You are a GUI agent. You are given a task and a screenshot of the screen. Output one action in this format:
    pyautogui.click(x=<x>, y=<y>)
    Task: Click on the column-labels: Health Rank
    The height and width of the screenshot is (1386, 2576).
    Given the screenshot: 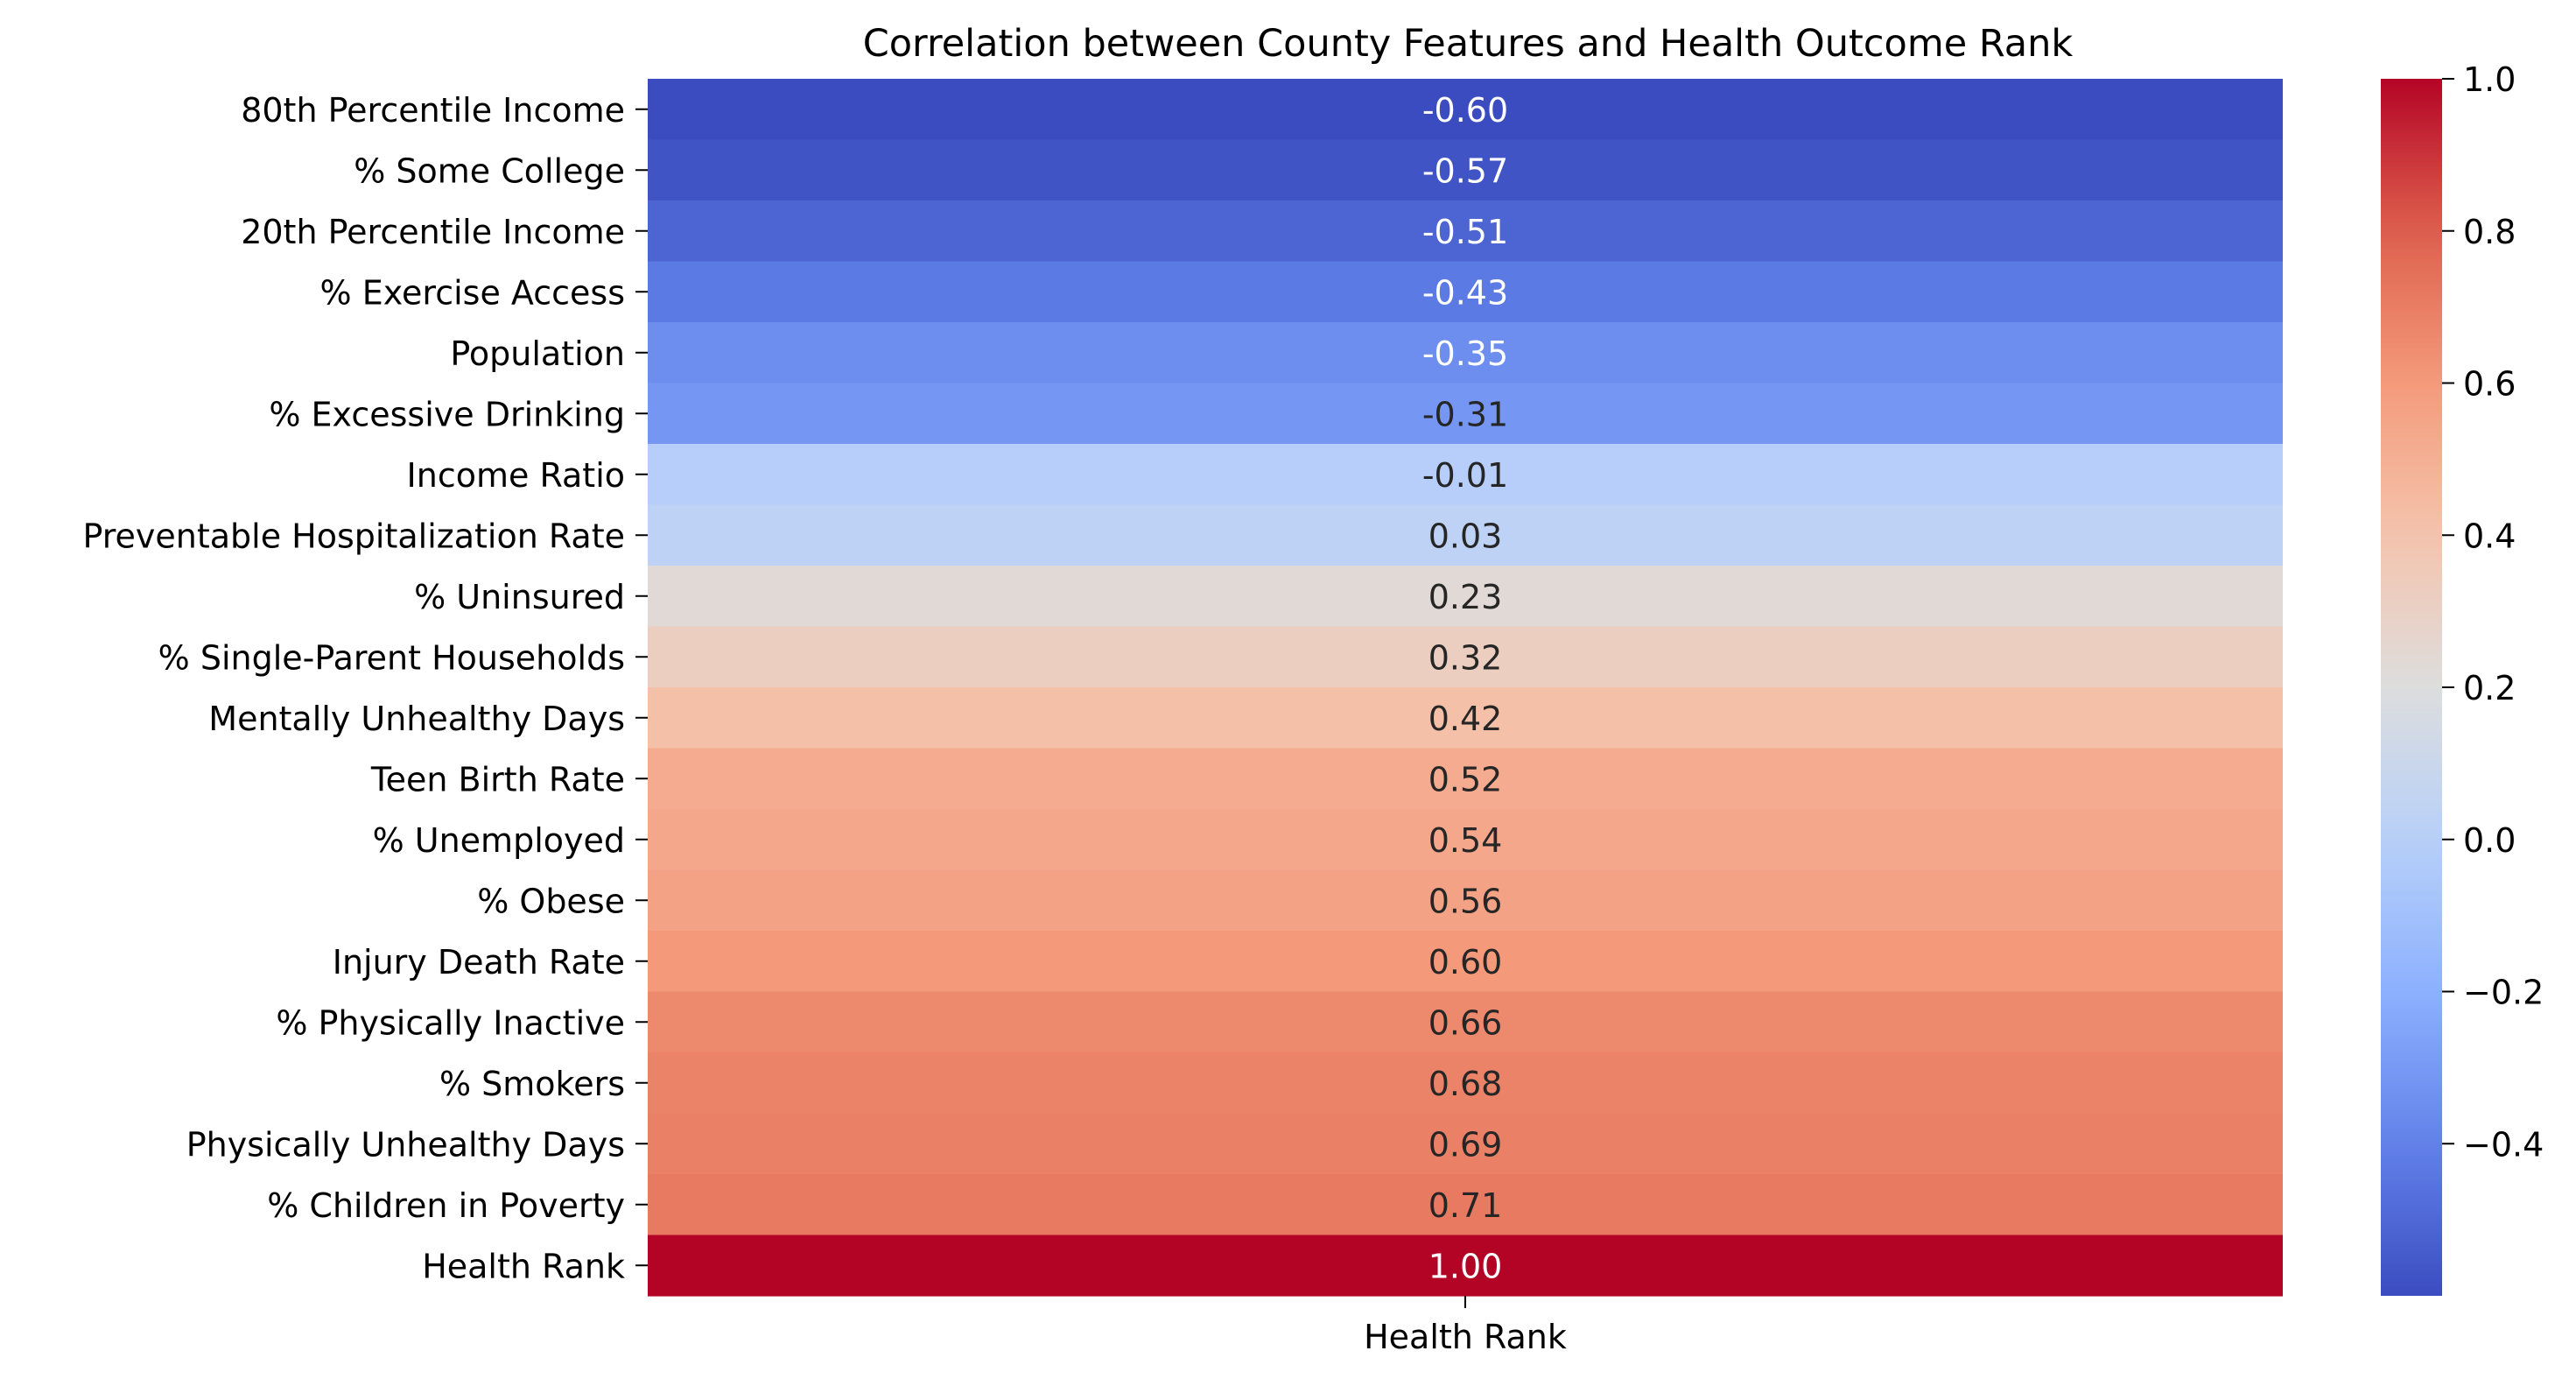 What is the action you would take?
    pyautogui.click(x=1465, y=1326)
    